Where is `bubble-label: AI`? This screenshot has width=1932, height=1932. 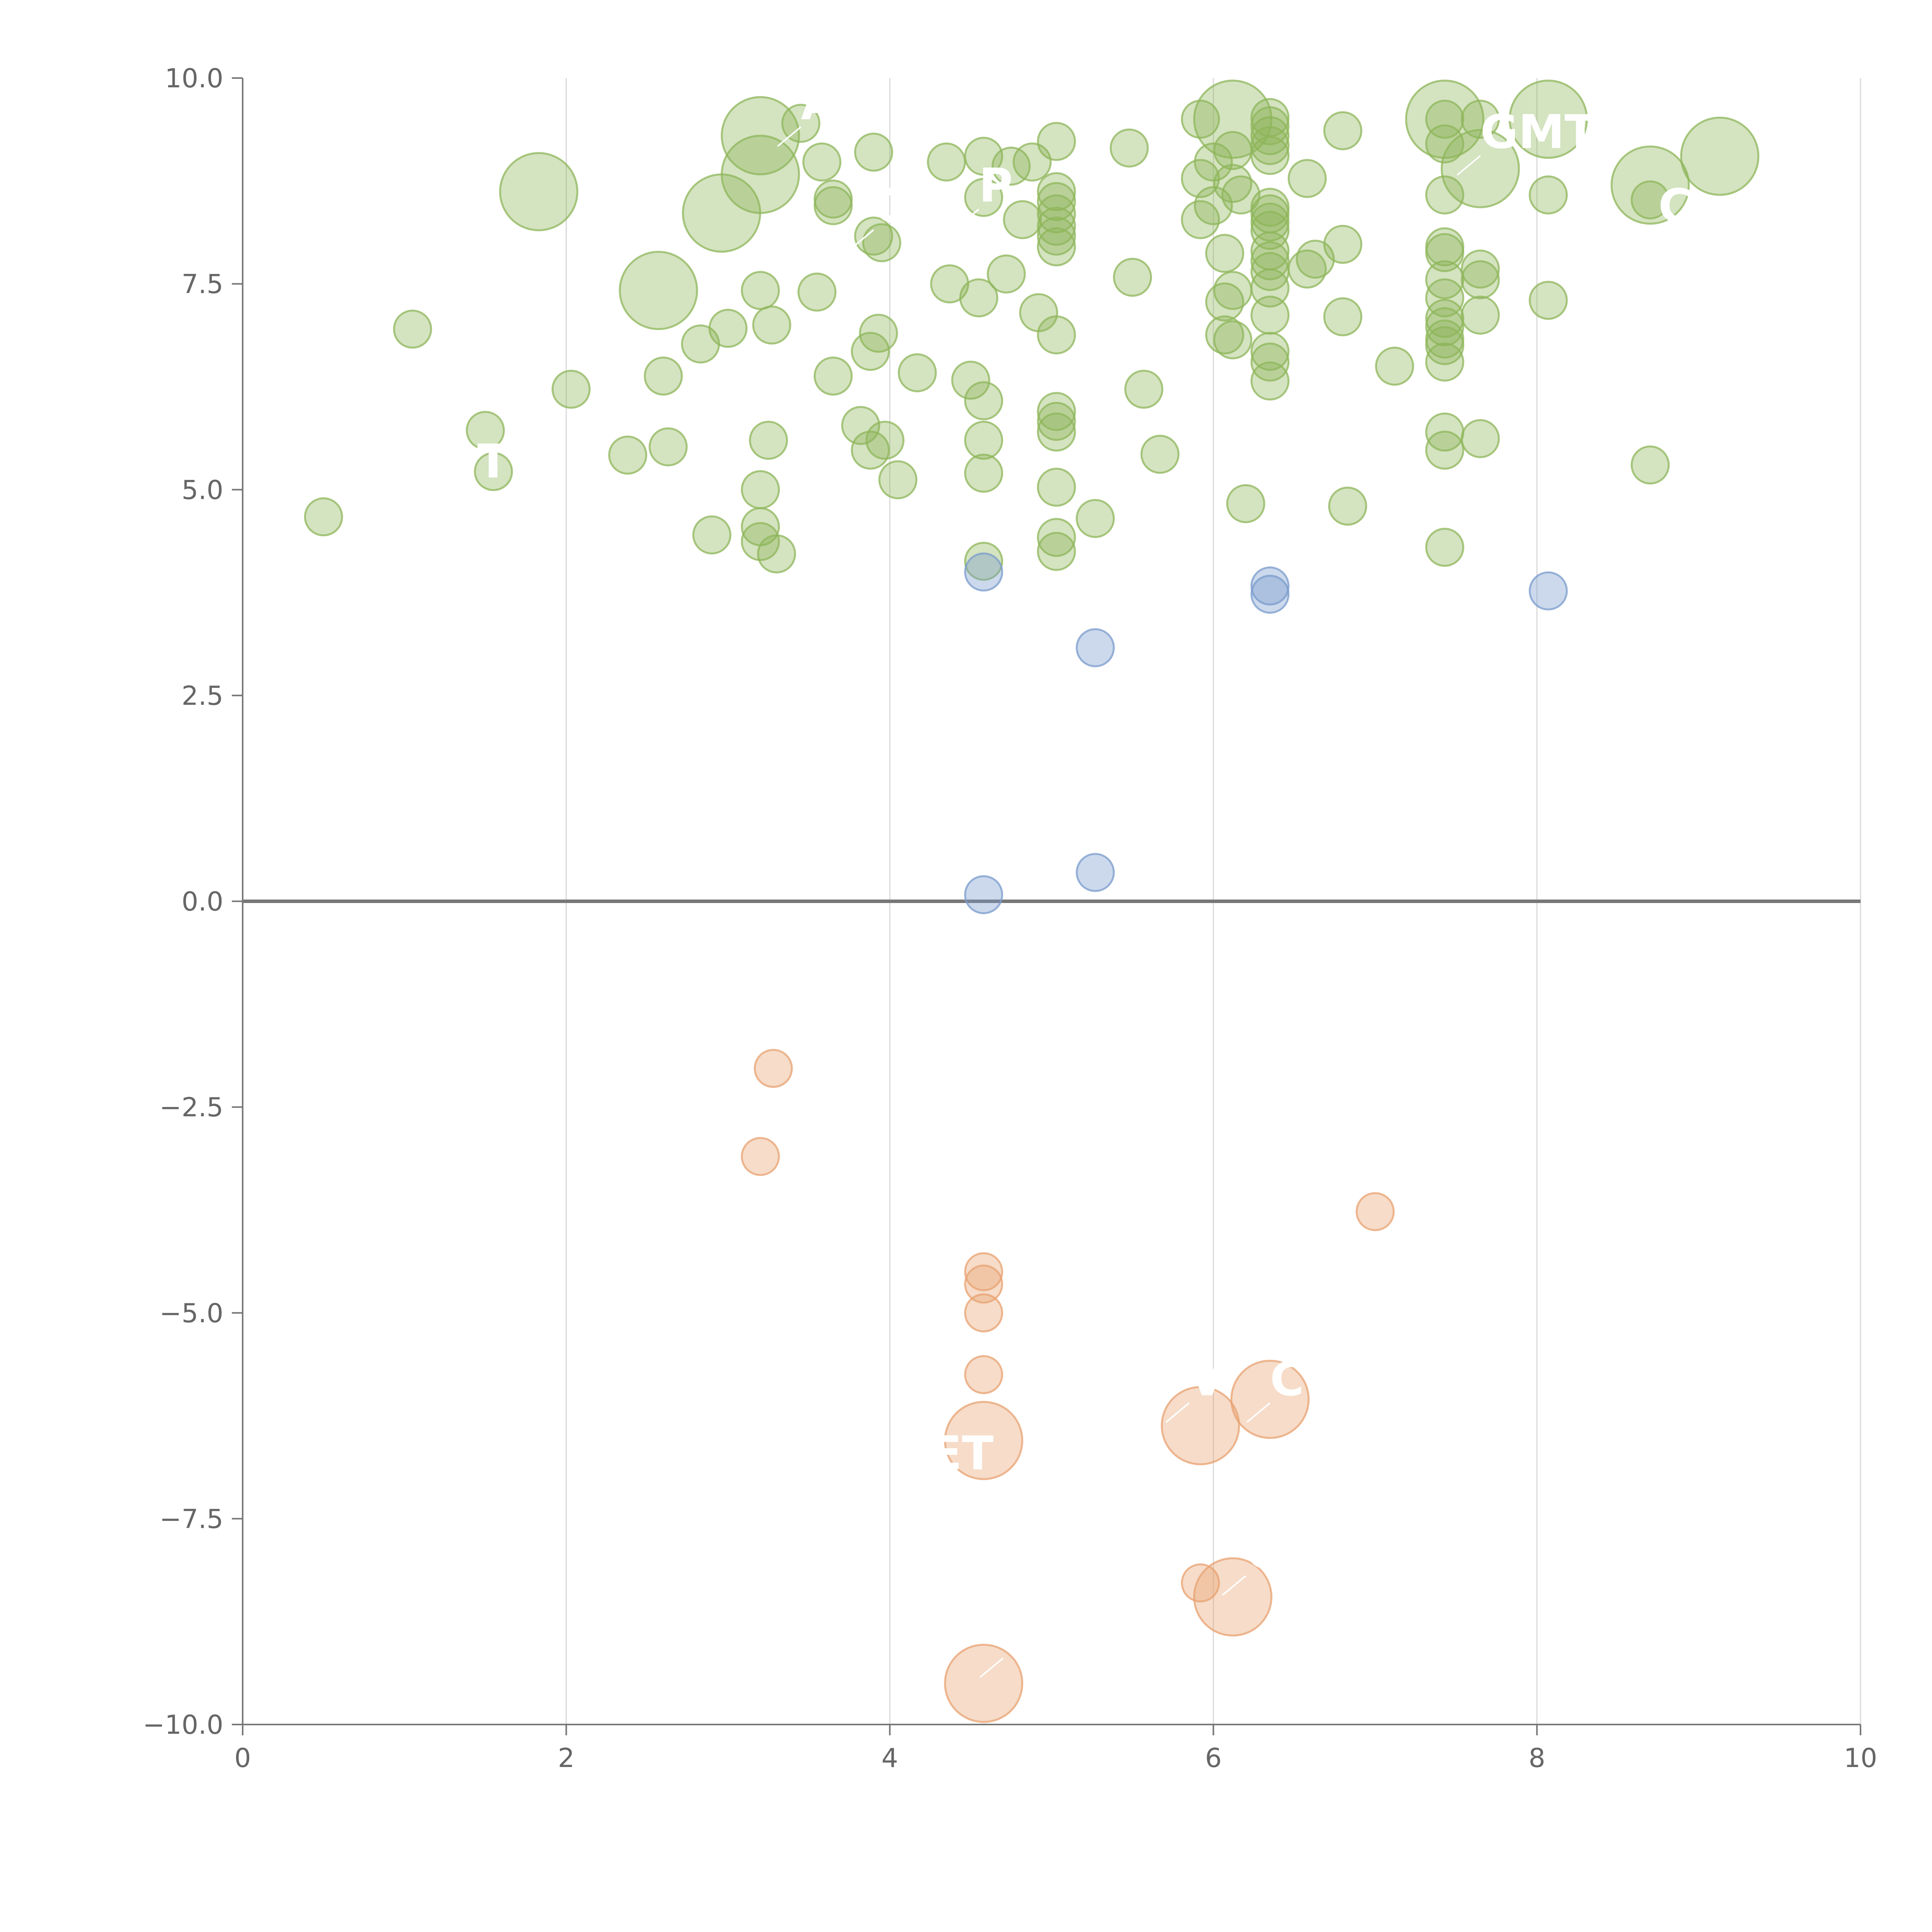
bubble-label: AI is located at coordinates (828, 104).